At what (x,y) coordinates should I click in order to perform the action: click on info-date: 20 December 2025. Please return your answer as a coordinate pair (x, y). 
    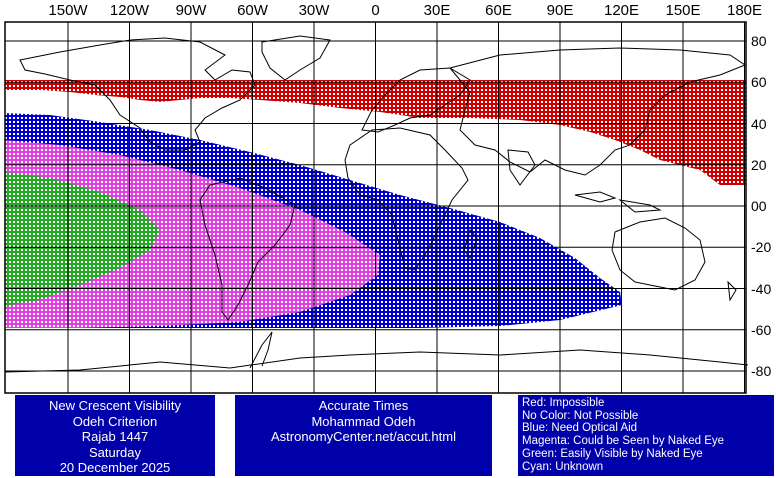
    Looking at the image, I should click on (115, 467).